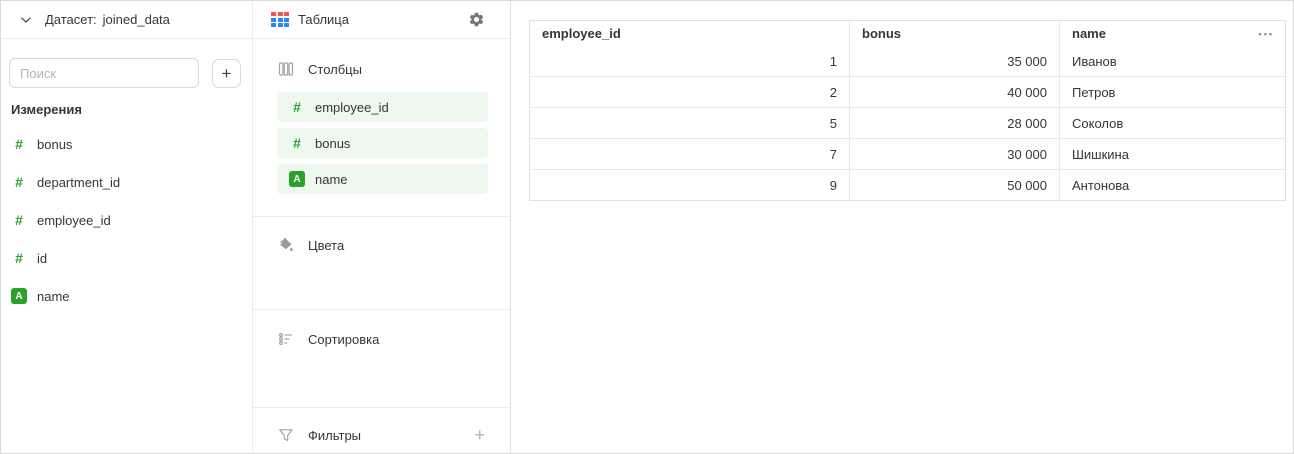  I want to click on table-row: 5 28 000 Соколов, so click(907, 122).